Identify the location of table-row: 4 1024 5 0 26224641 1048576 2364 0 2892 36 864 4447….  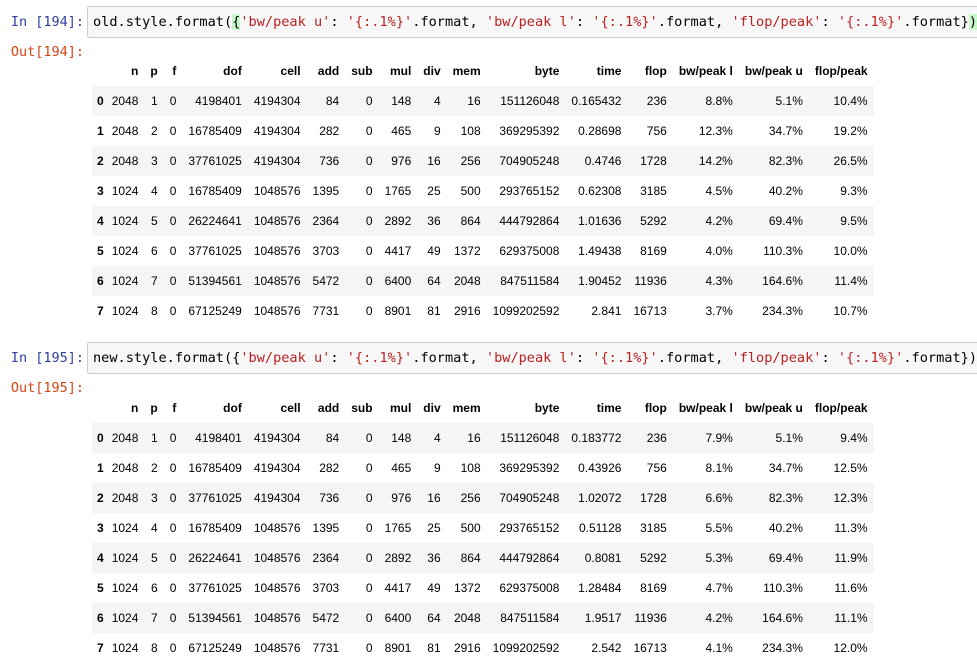
(483, 221).